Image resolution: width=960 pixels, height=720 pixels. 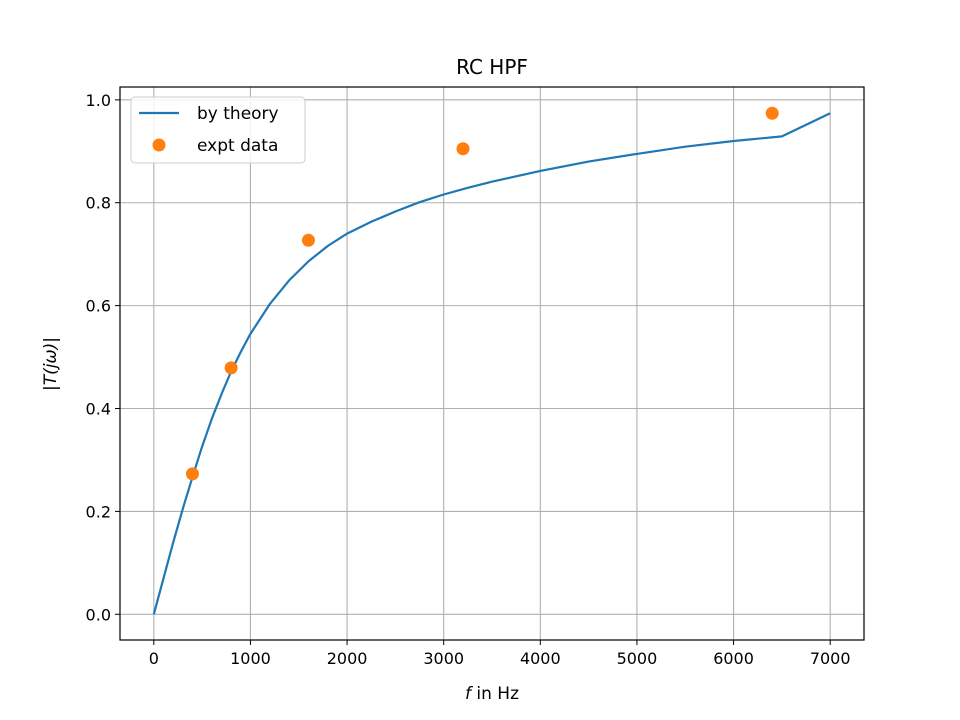 I want to click on legend: by theory expt data, so click(x=218, y=130).